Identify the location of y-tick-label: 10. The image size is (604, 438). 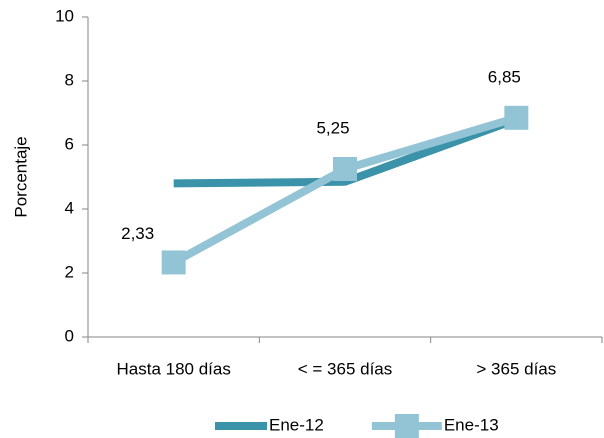
(64, 15).